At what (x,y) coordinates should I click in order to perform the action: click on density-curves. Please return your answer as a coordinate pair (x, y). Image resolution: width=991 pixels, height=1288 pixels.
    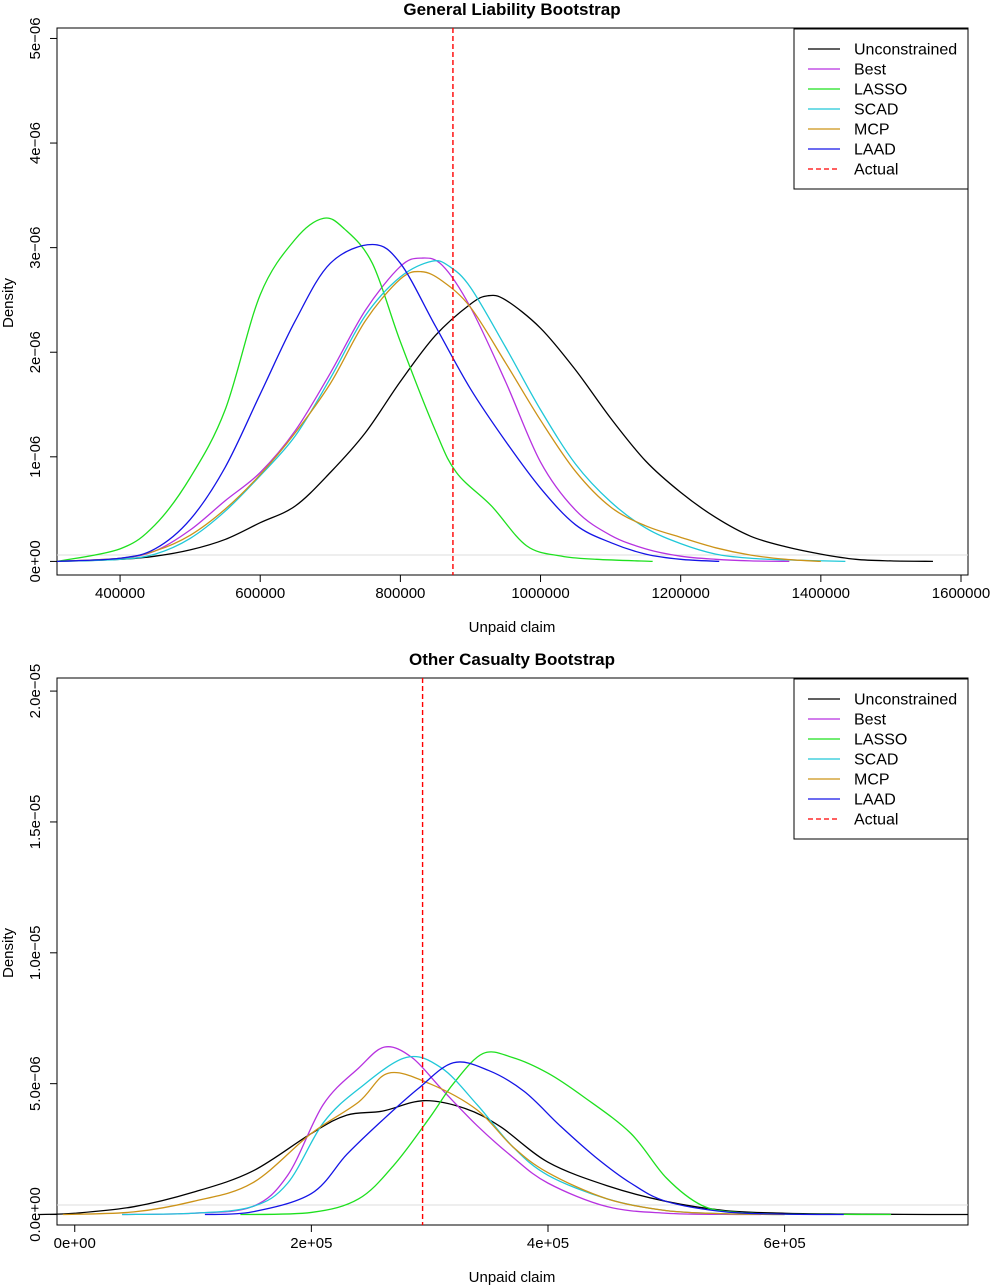
    Looking at the image, I should click on (504, 1131).